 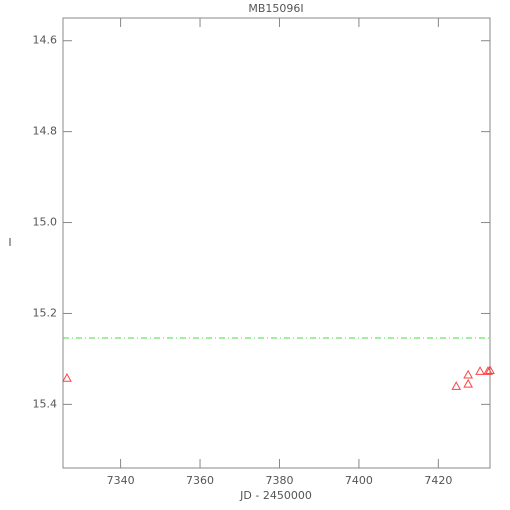 I want to click on y-tick-label: 14.8, so click(x=45, y=131).